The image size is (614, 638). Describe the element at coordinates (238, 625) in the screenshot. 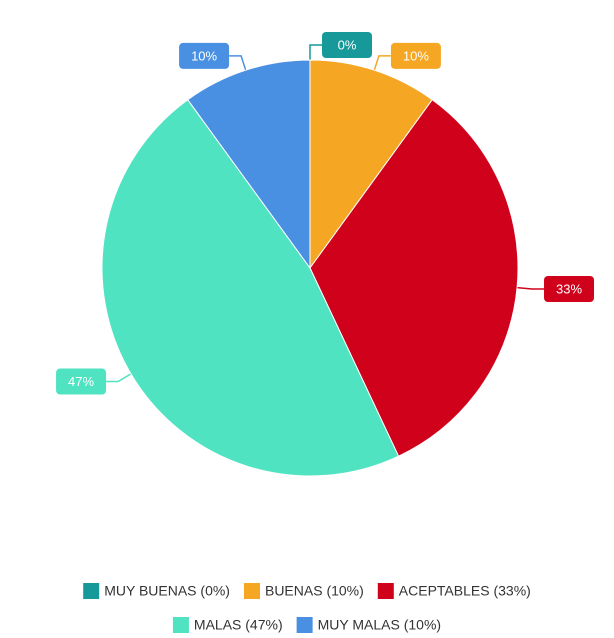

I see `legend-label: MALAS (47%)` at that location.